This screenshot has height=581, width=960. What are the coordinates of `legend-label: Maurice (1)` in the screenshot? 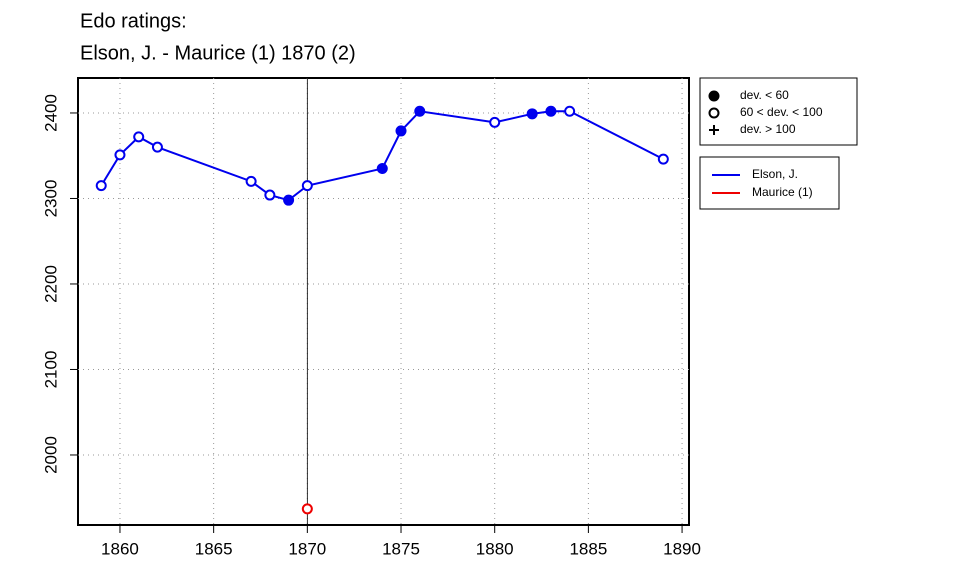 It's located at (782, 192).